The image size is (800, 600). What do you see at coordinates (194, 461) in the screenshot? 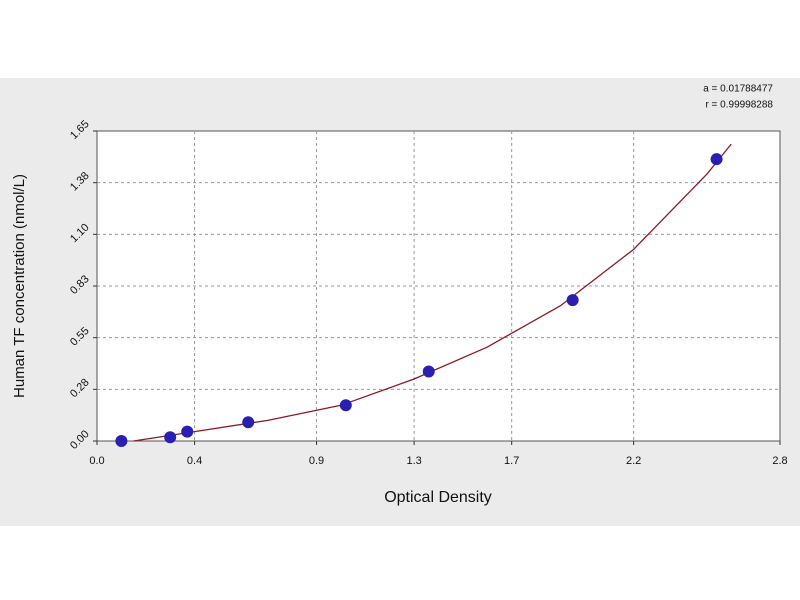
I see `x-tick-label: 0.4` at bounding box center [194, 461].